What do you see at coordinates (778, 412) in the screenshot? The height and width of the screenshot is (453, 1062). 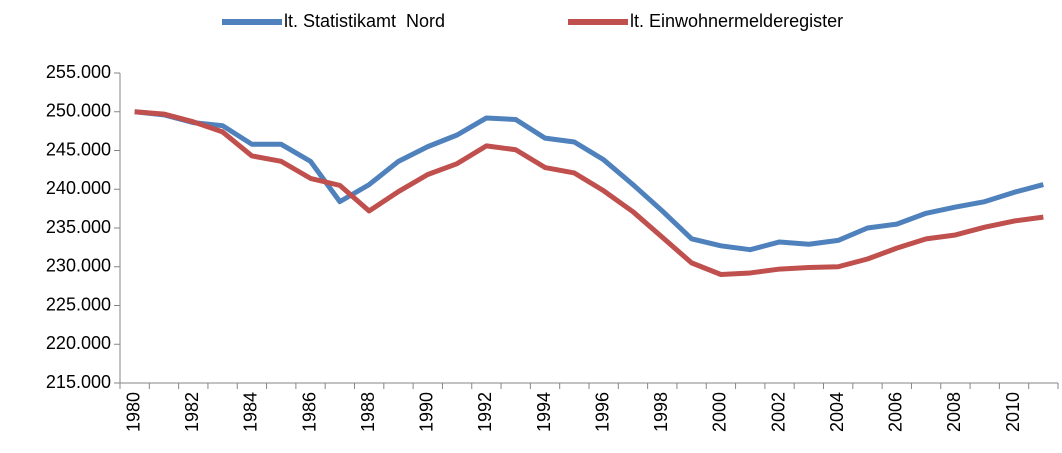 I see `x-tick-label: 2002` at bounding box center [778, 412].